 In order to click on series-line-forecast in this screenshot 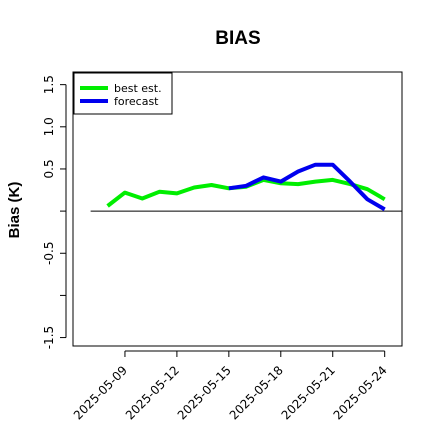, I will do `click(307, 187)`.